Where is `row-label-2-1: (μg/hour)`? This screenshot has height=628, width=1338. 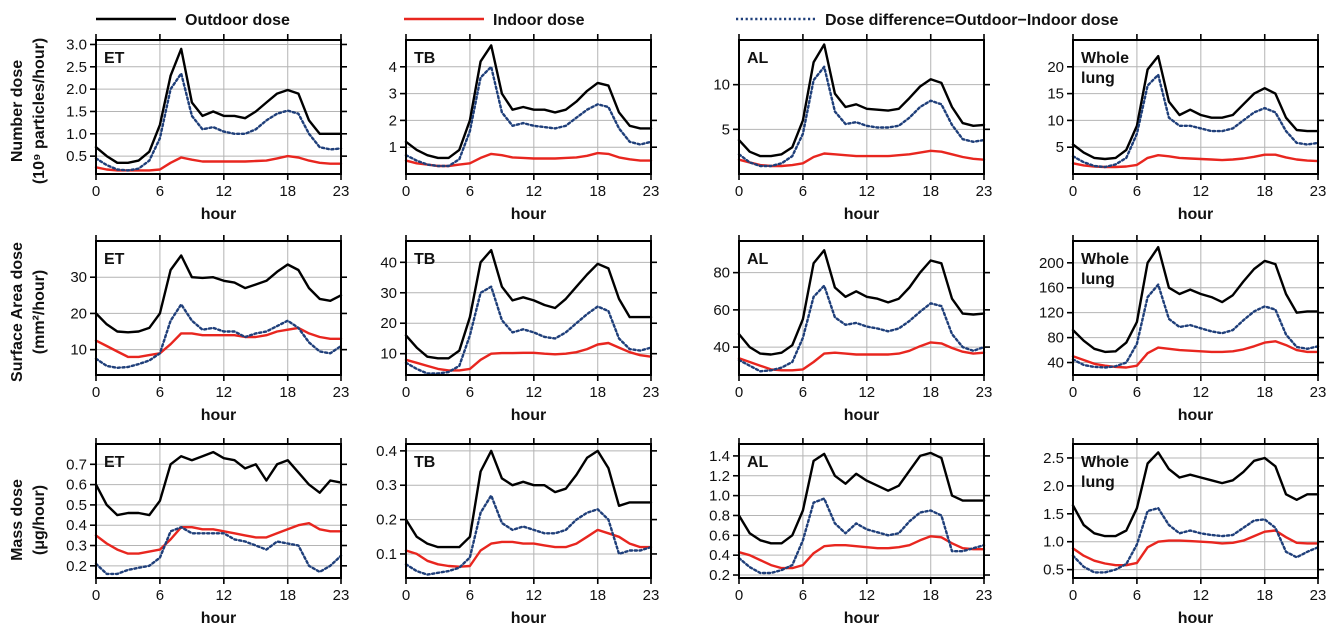 row-label-2-1: (μg/hour) is located at coordinates (39, 520).